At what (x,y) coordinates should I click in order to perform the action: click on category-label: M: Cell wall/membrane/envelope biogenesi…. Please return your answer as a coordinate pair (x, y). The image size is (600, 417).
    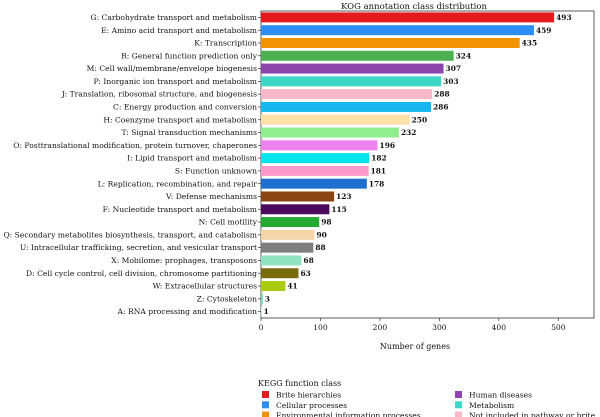
    Looking at the image, I should click on (172, 68).